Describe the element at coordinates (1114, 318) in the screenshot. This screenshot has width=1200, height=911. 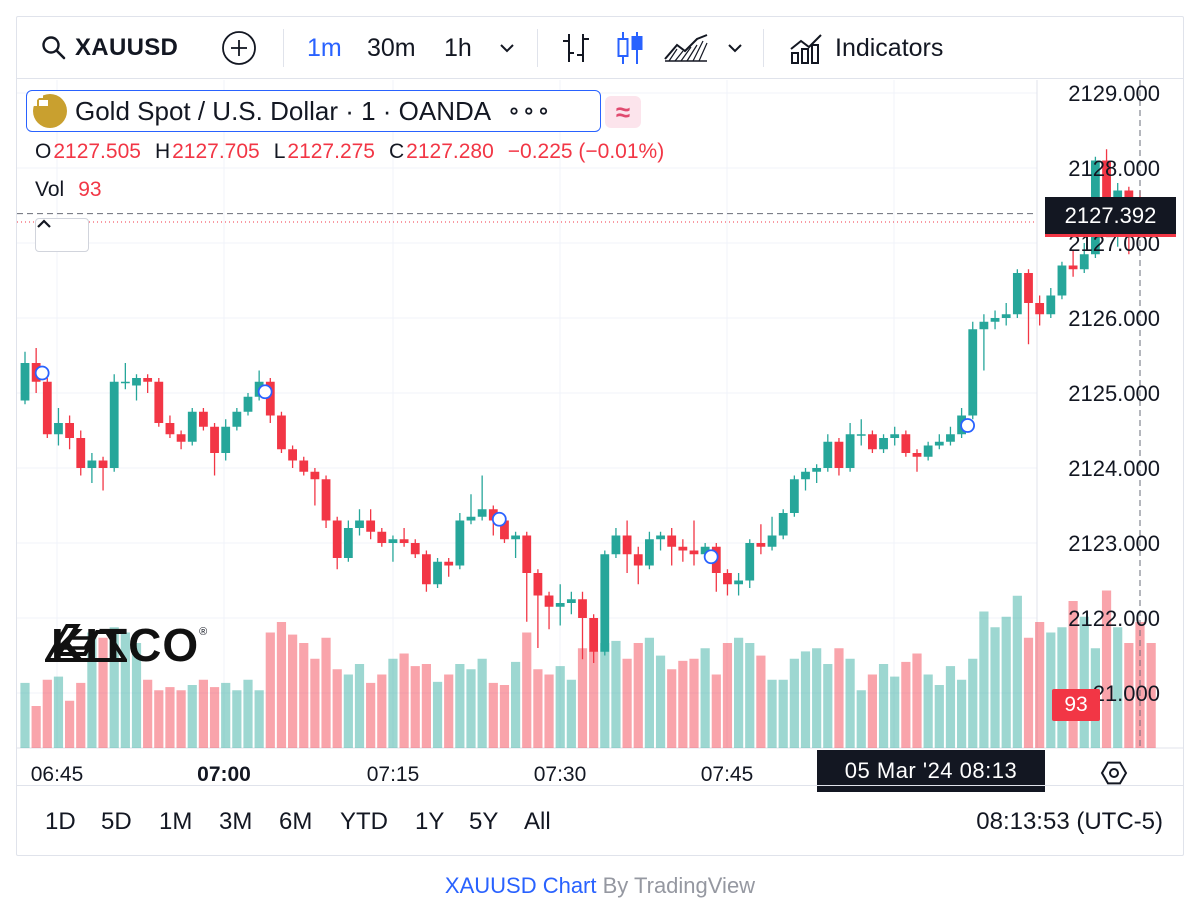
I see `price-tick-label: 2126.000` at that location.